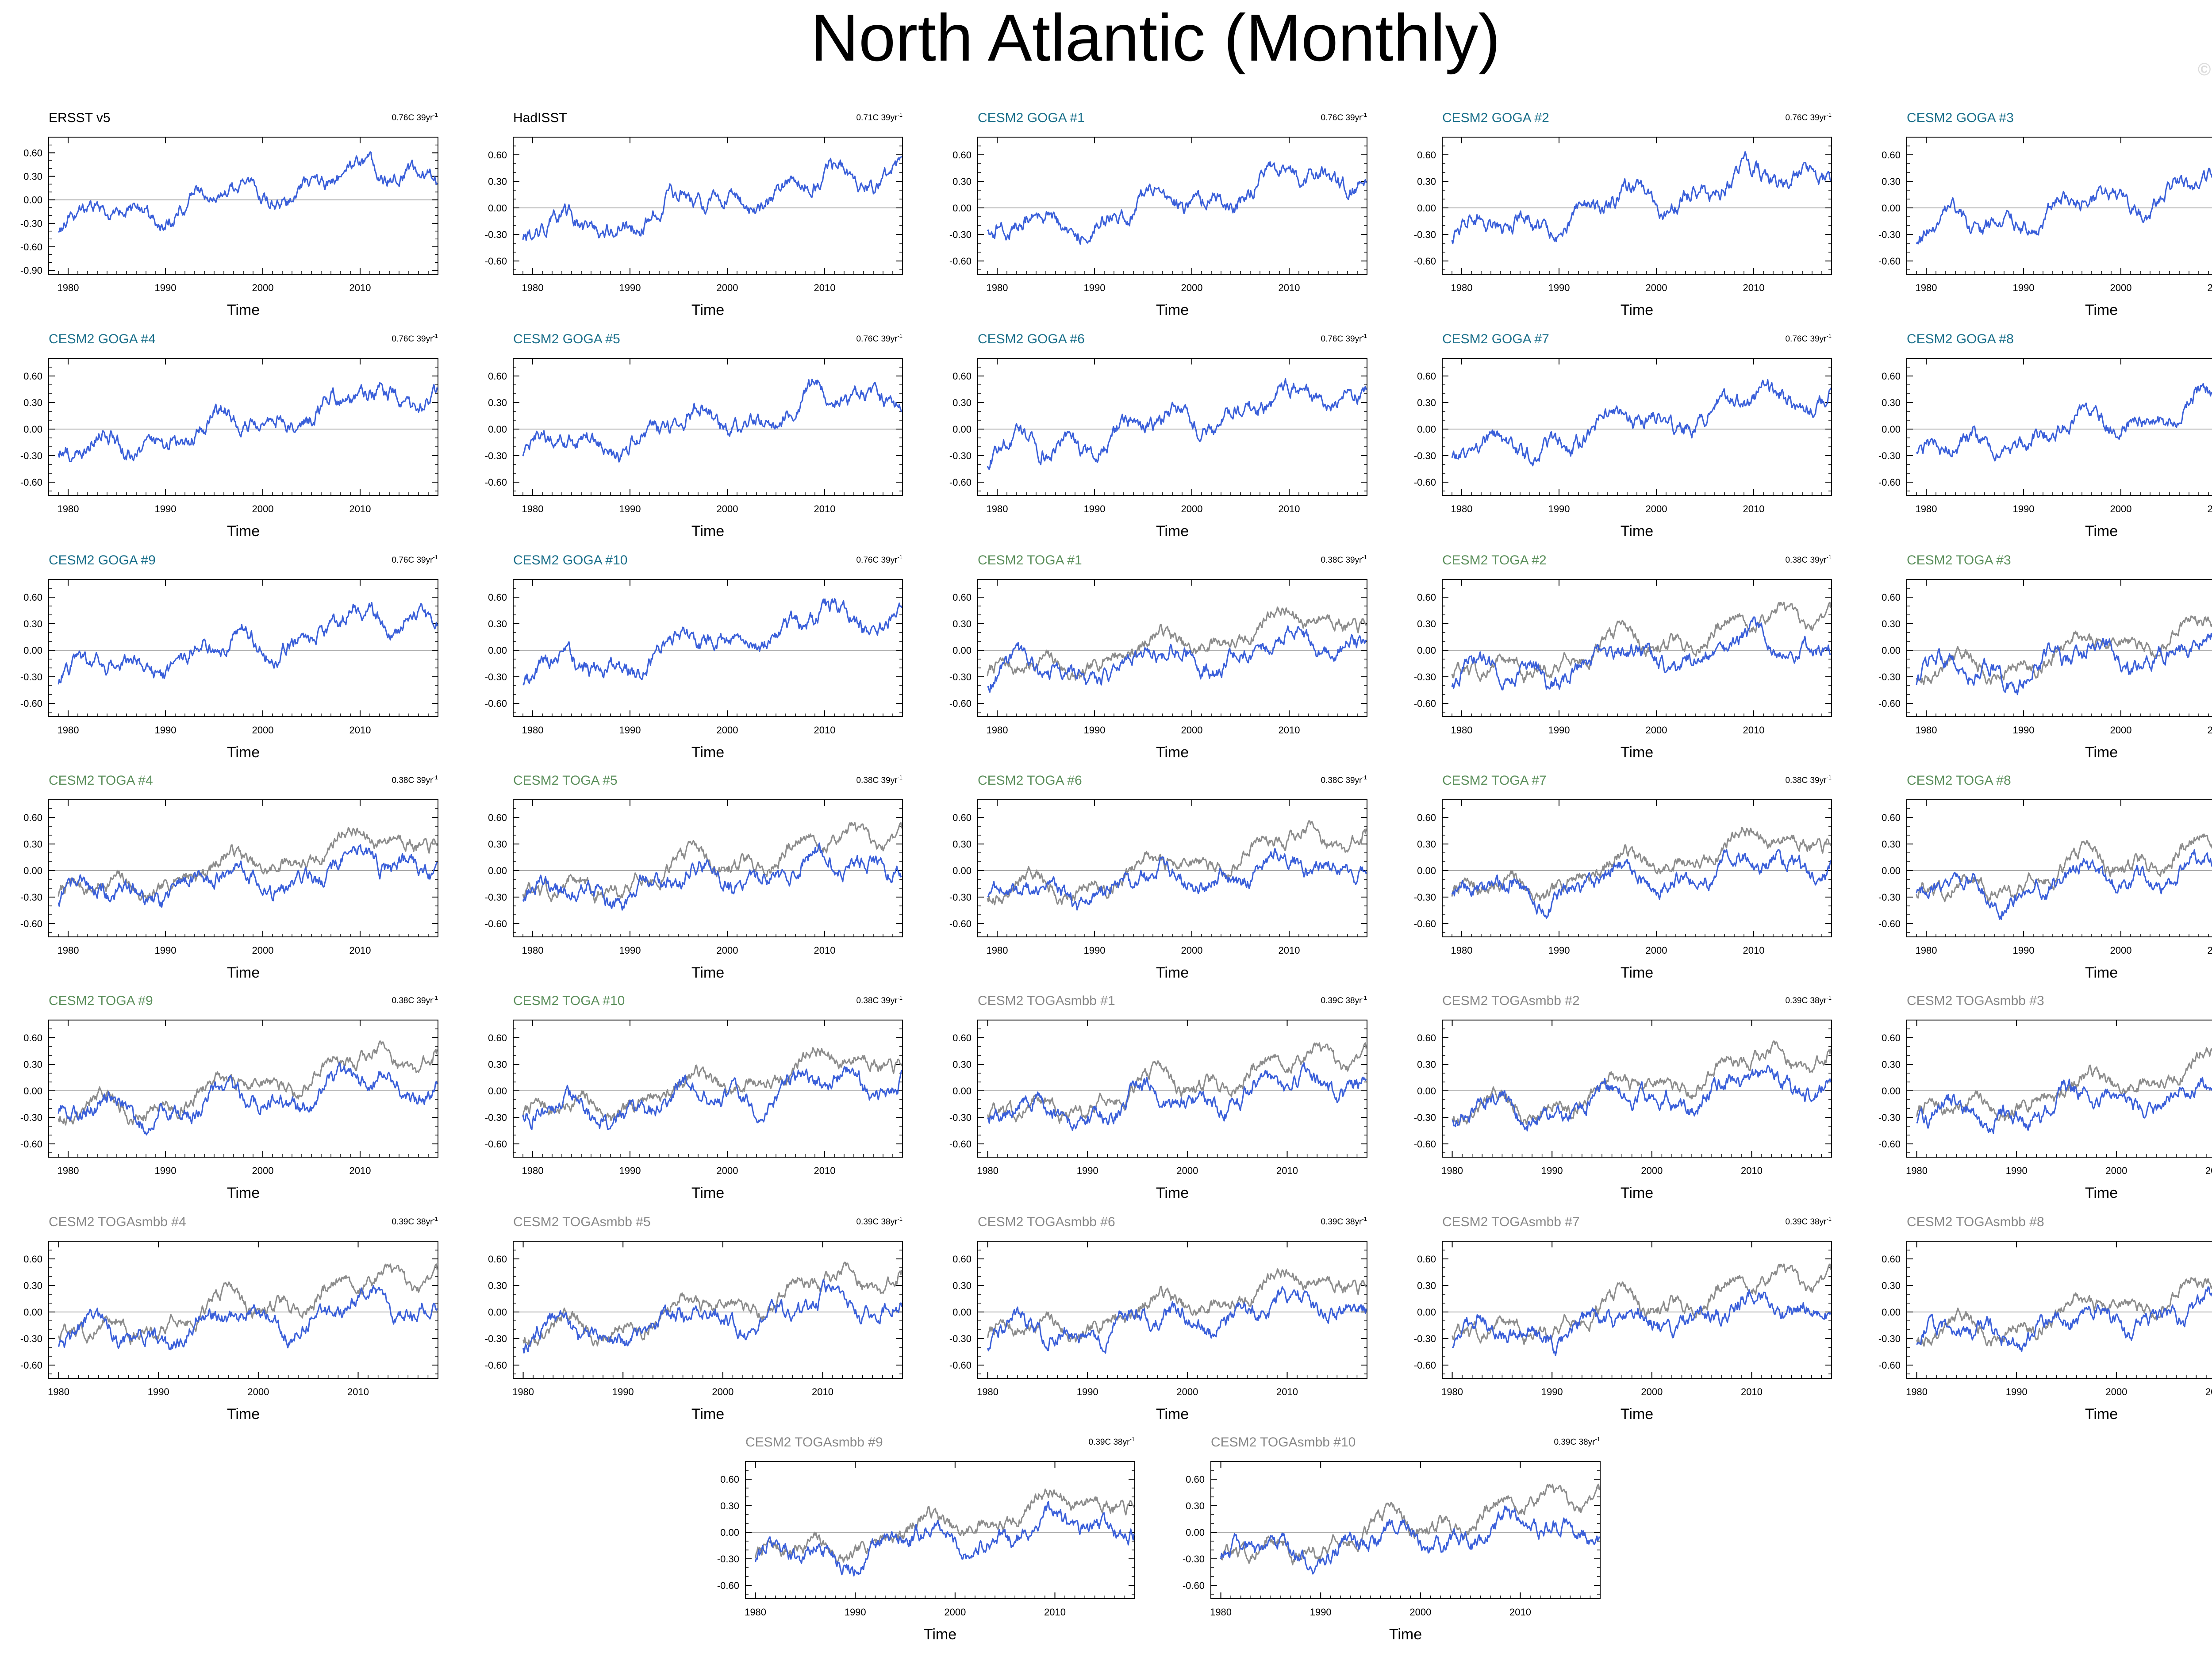 Image resolution: width=2212 pixels, height=1661 pixels. Describe the element at coordinates (814, 1442) in the screenshot. I see `panel-title: CESM2 TOGAsmbb #9` at that location.